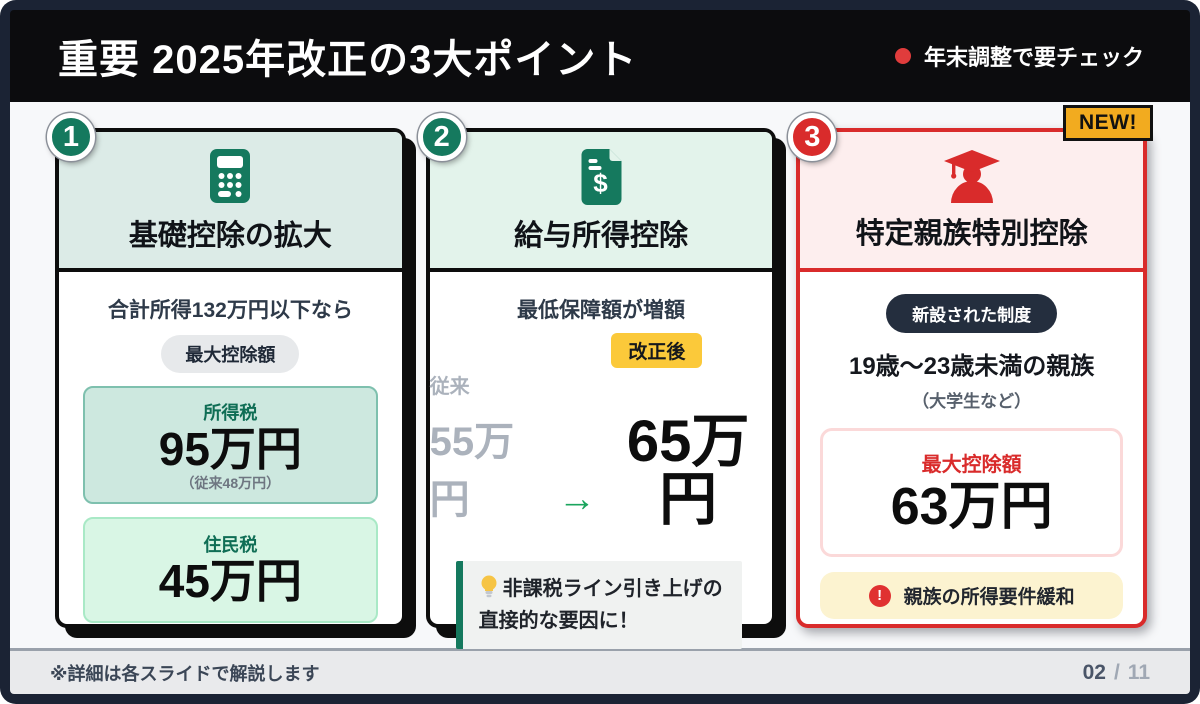 Image resolution: width=1200 pixels, height=704 pixels. I want to click on max-amount-box: 最大控除額 63万円, so click(972, 493).